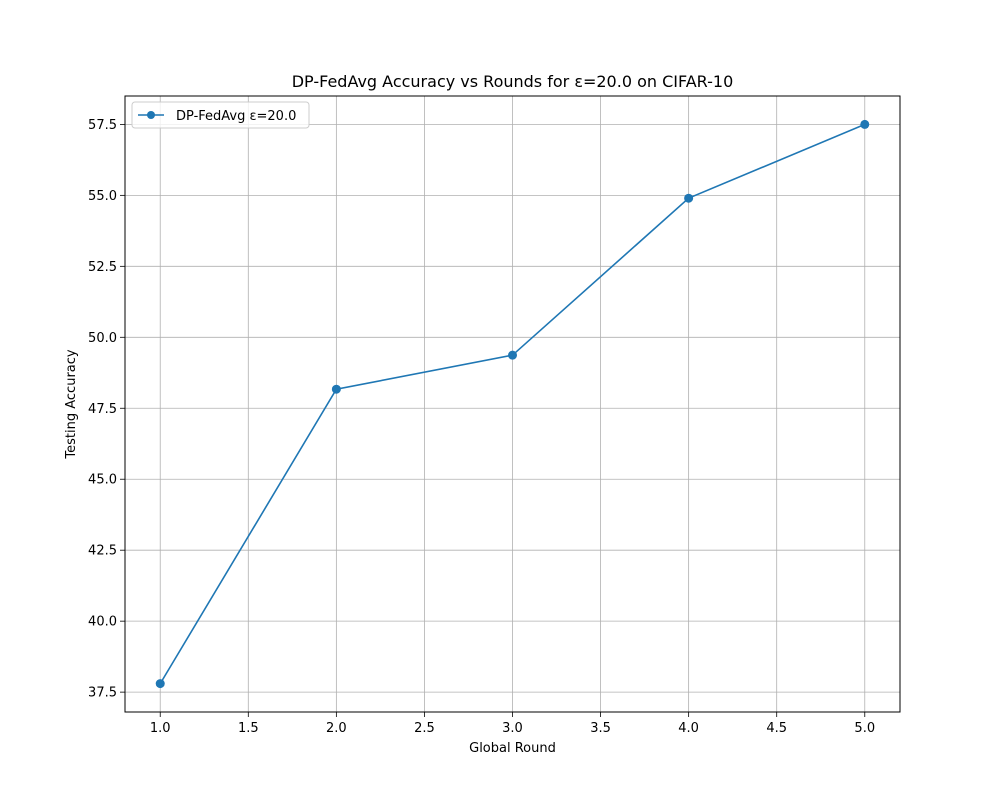  What do you see at coordinates (248, 728) in the screenshot?
I see `x-tick-label: 1.5` at bounding box center [248, 728].